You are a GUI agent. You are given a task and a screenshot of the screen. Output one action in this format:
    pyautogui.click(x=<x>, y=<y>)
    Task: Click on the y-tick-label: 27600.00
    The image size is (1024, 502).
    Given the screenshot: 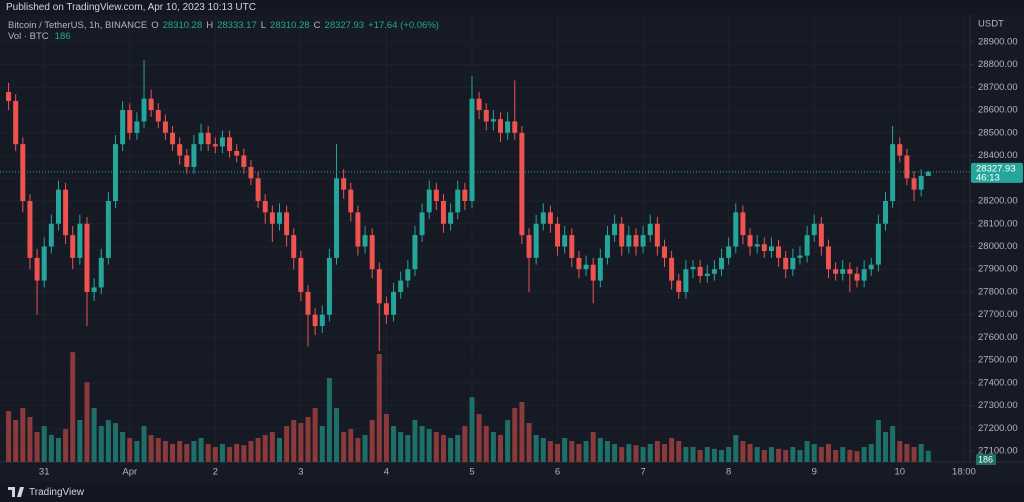 What is the action you would take?
    pyautogui.click(x=998, y=337)
    